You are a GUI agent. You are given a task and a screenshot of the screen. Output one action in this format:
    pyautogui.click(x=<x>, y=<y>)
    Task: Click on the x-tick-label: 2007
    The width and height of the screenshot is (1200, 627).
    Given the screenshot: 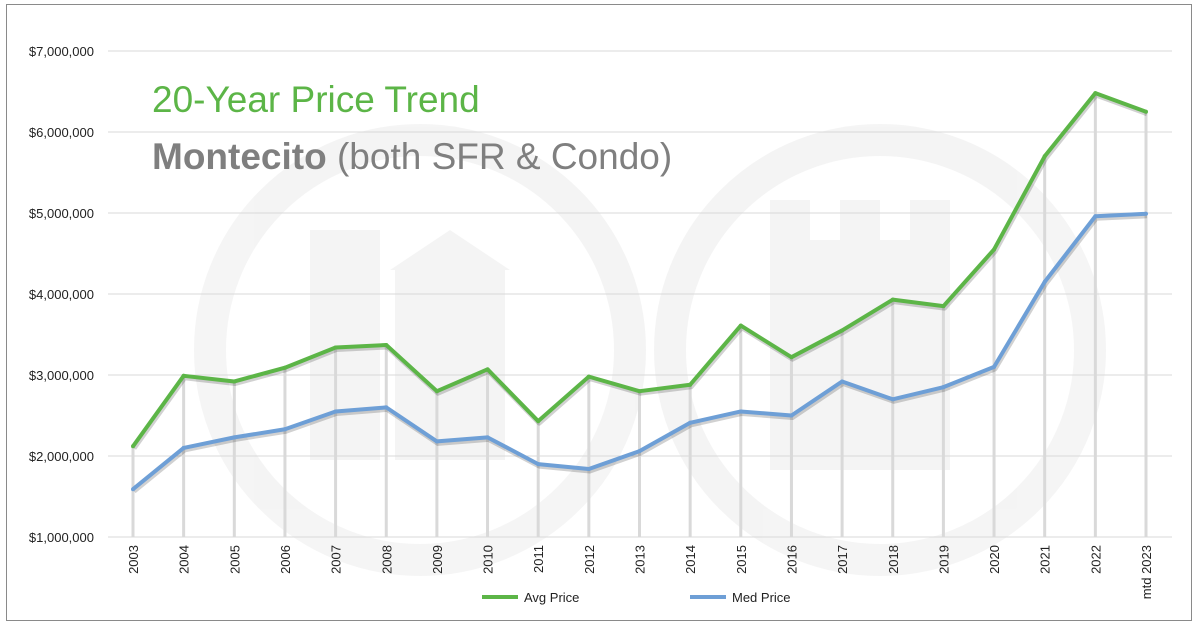 What is the action you would take?
    pyautogui.click(x=336, y=559)
    